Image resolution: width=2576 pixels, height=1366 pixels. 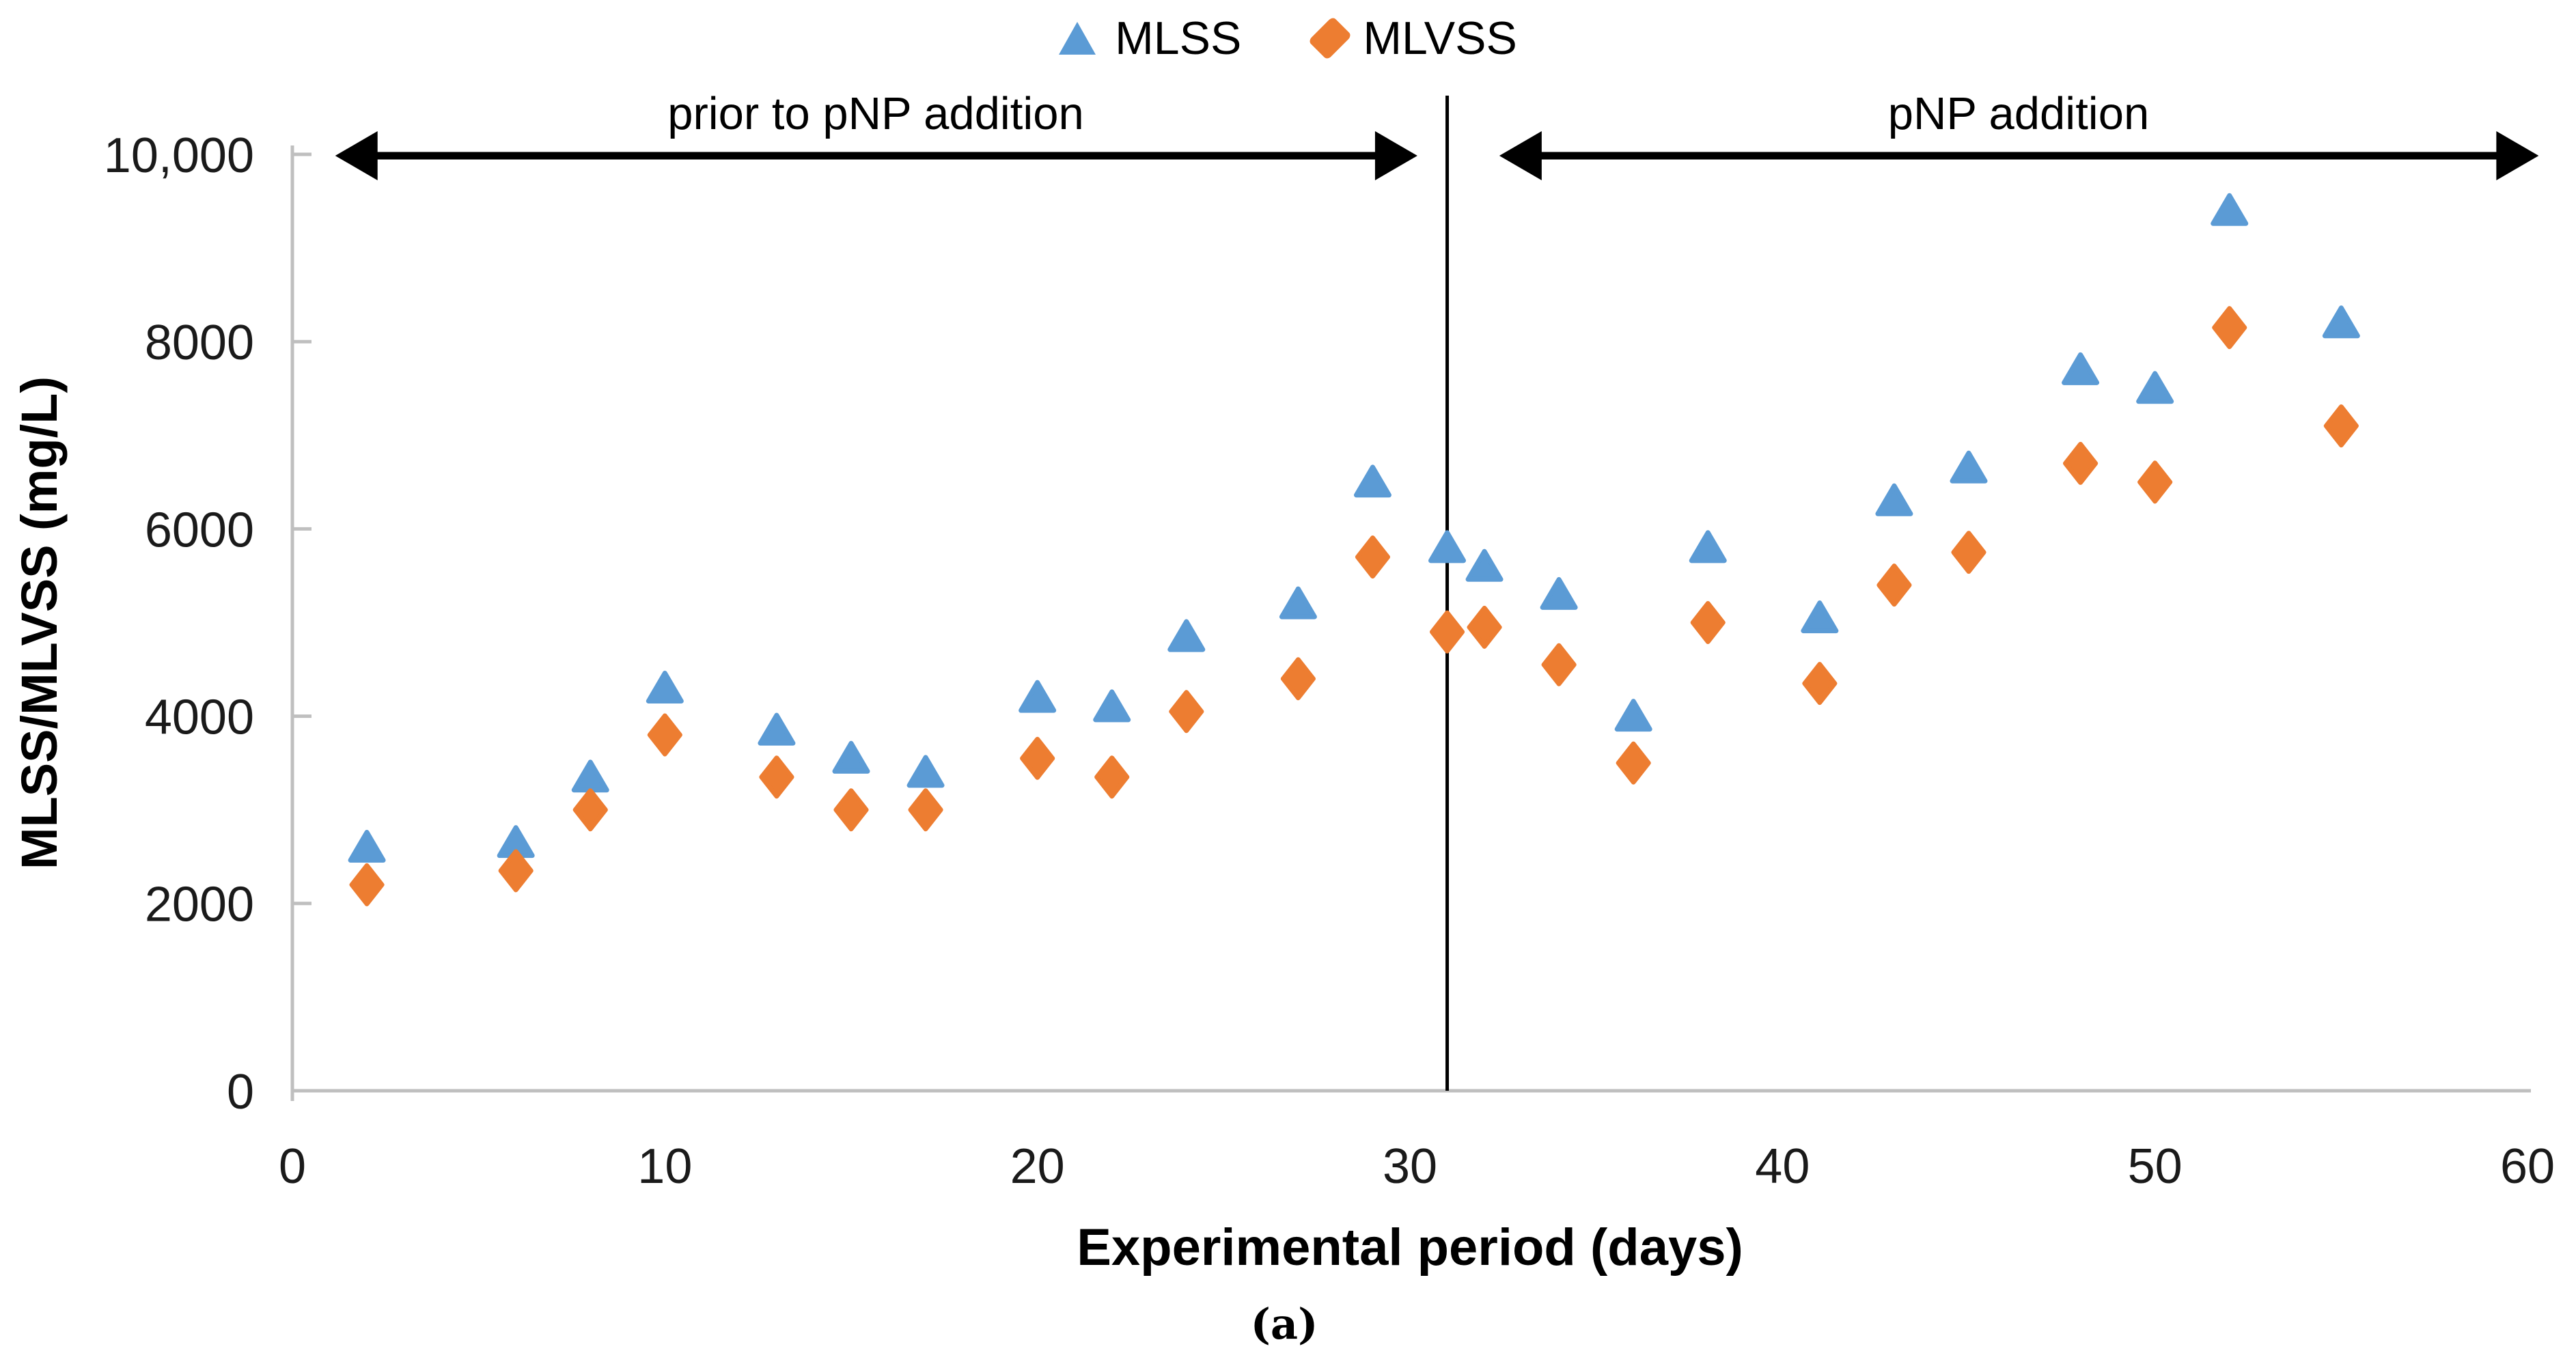 I want to click on mlvss-diamond-icon, so click(x=1331, y=38).